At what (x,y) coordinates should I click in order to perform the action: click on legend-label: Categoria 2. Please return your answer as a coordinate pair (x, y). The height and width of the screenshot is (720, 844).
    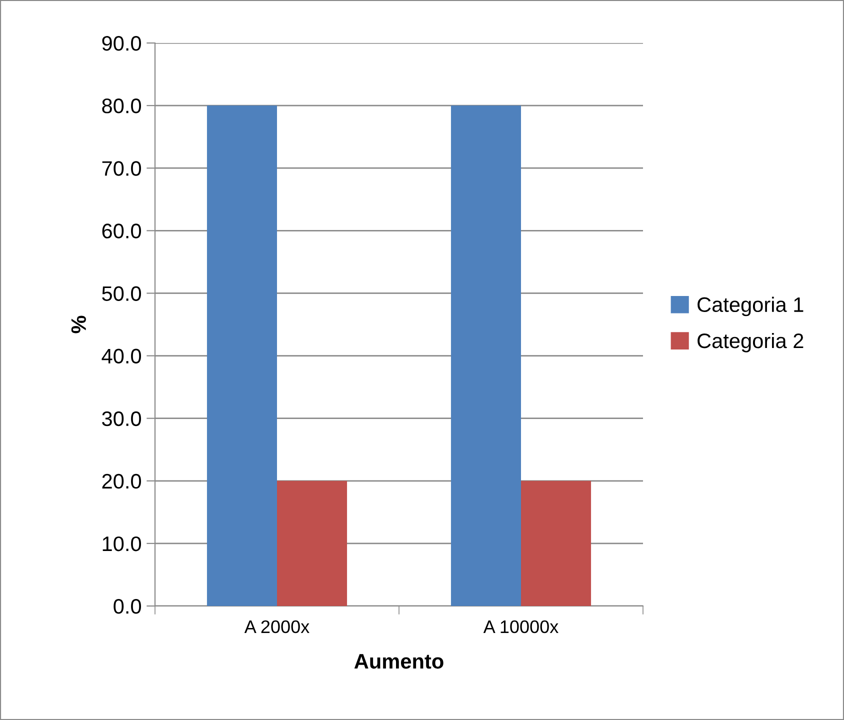
    Looking at the image, I should click on (751, 342).